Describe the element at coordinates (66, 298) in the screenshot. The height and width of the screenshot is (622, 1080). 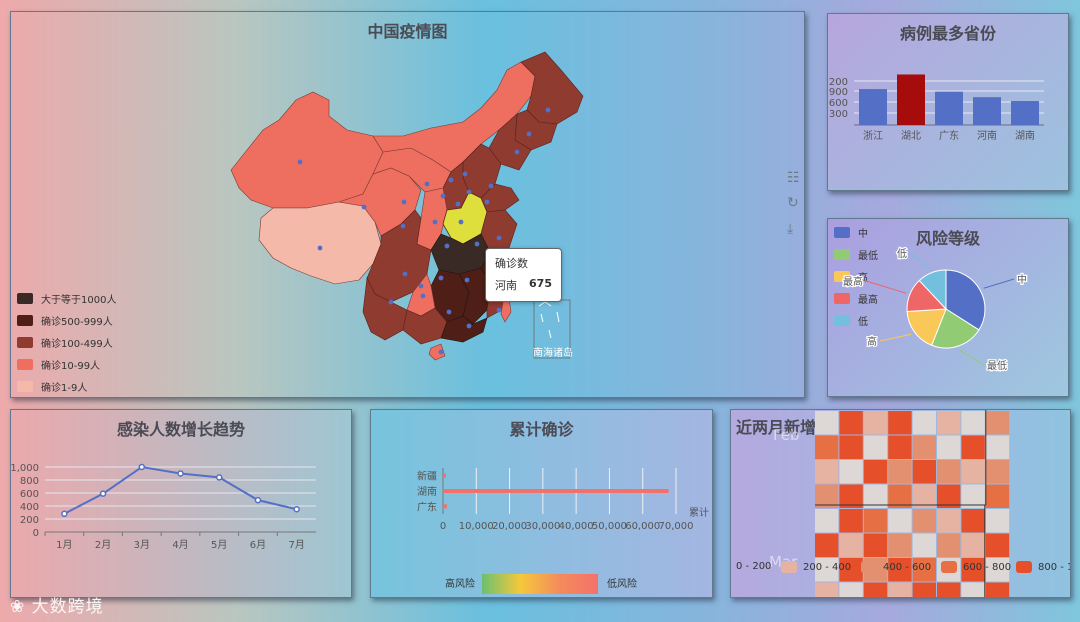
I see `legend-item-1000: 大于等于1000人` at that location.